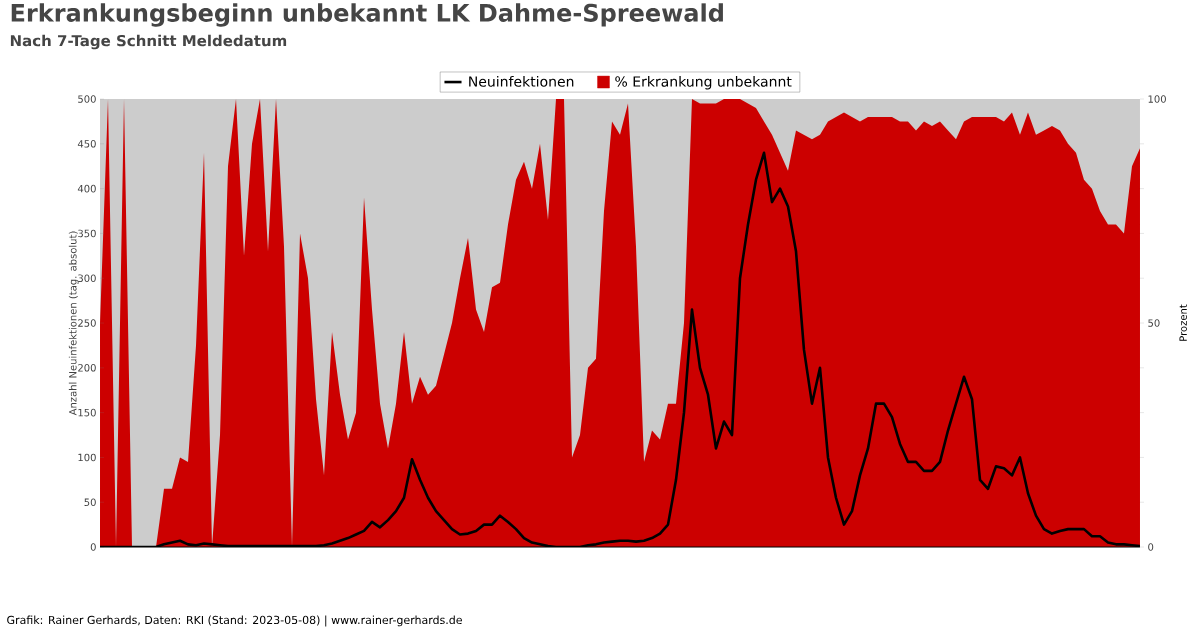 The height and width of the screenshot is (630, 1200). What do you see at coordinates (1183, 322) in the screenshot?
I see `y2-axis-title: Prozent` at bounding box center [1183, 322].